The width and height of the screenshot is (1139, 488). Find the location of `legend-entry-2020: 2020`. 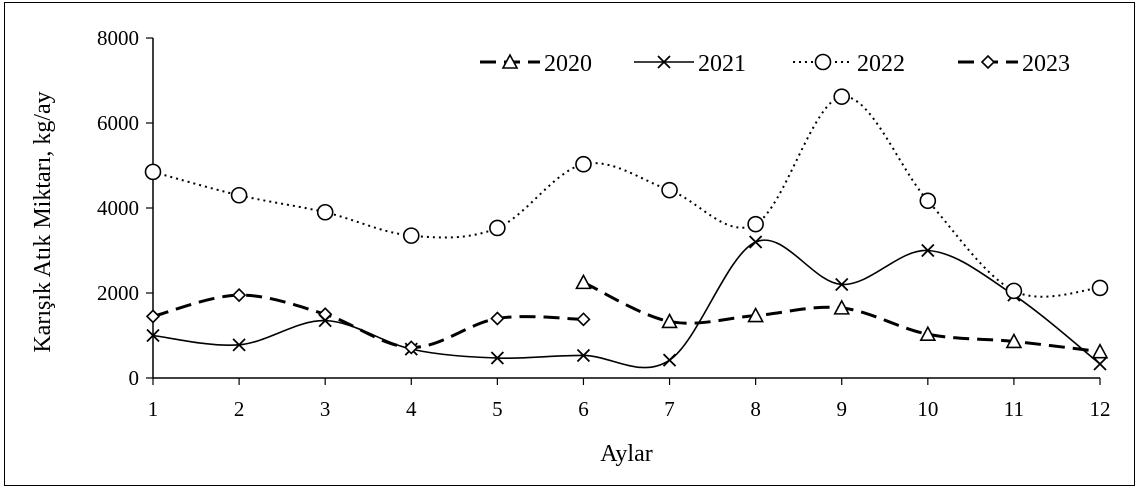

legend-entry-2020: 2020 is located at coordinates (536, 64).